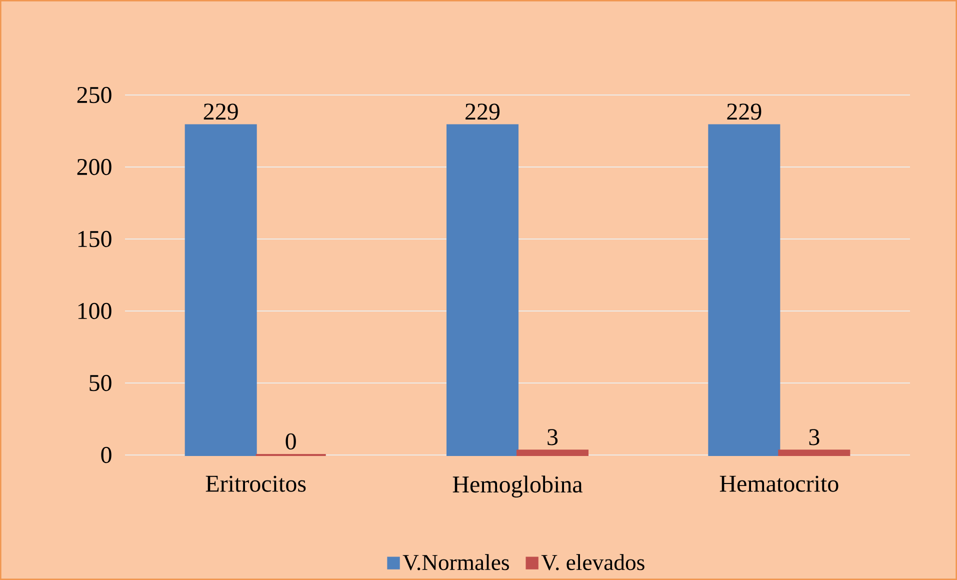 The image size is (957, 580). What do you see at coordinates (101, 383) in the screenshot?
I see `y-tick-label: 50` at bounding box center [101, 383].